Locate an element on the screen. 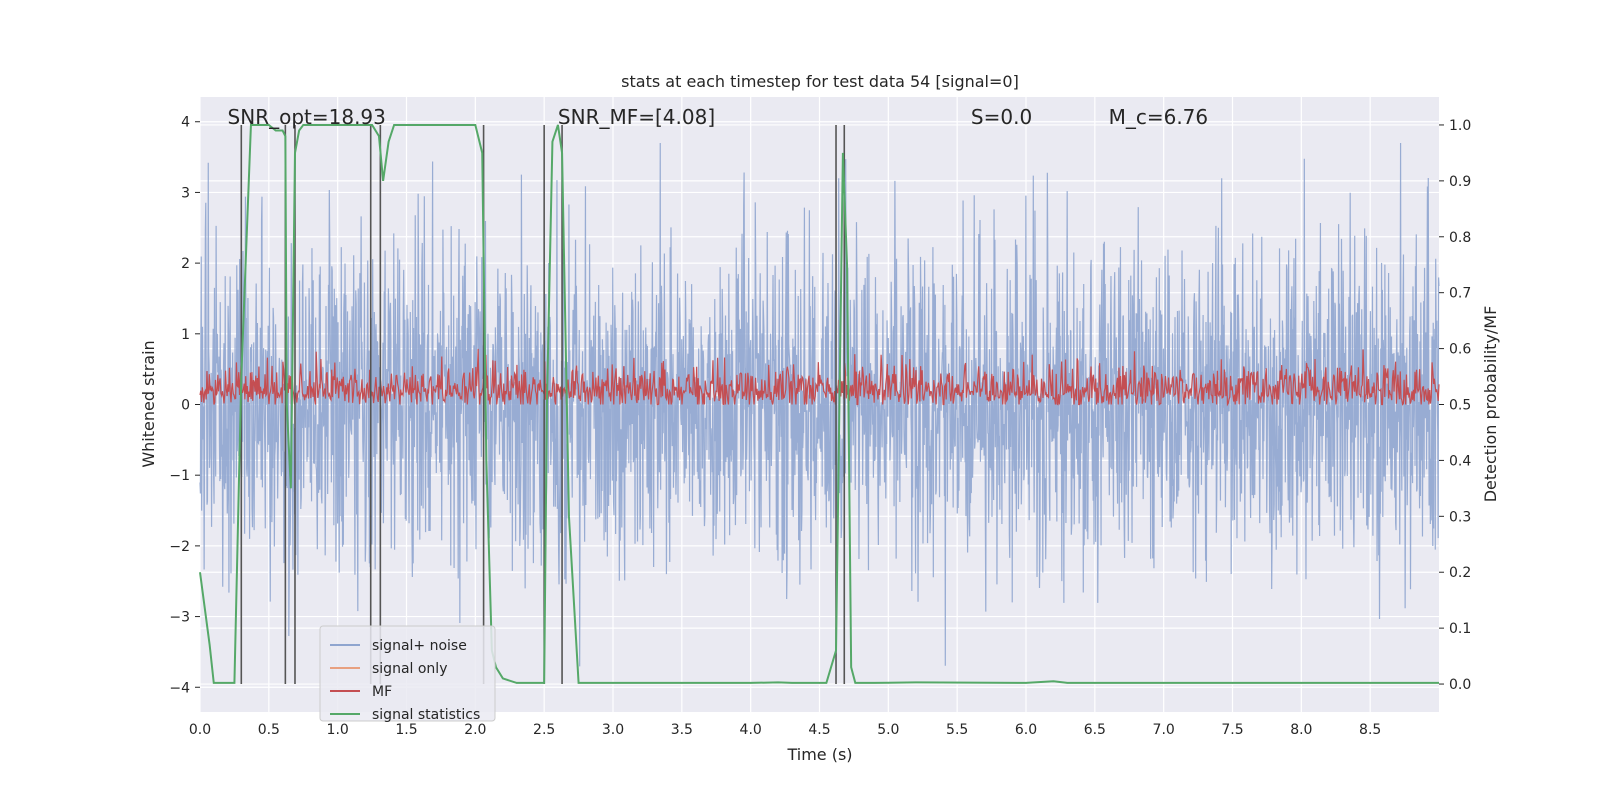  mf-line is located at coordinates (819, 377).